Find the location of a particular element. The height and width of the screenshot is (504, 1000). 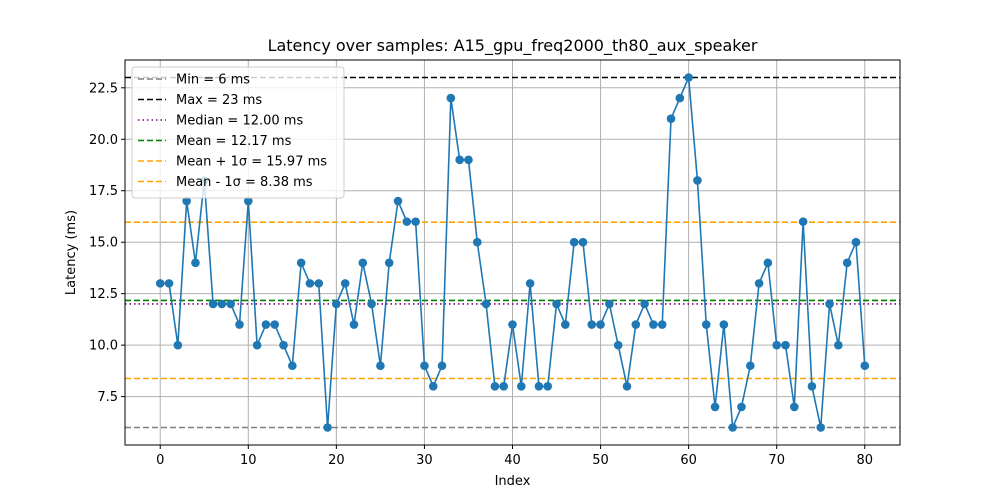

x-tick-label-8: 80 is located at coordinates (864, 460).